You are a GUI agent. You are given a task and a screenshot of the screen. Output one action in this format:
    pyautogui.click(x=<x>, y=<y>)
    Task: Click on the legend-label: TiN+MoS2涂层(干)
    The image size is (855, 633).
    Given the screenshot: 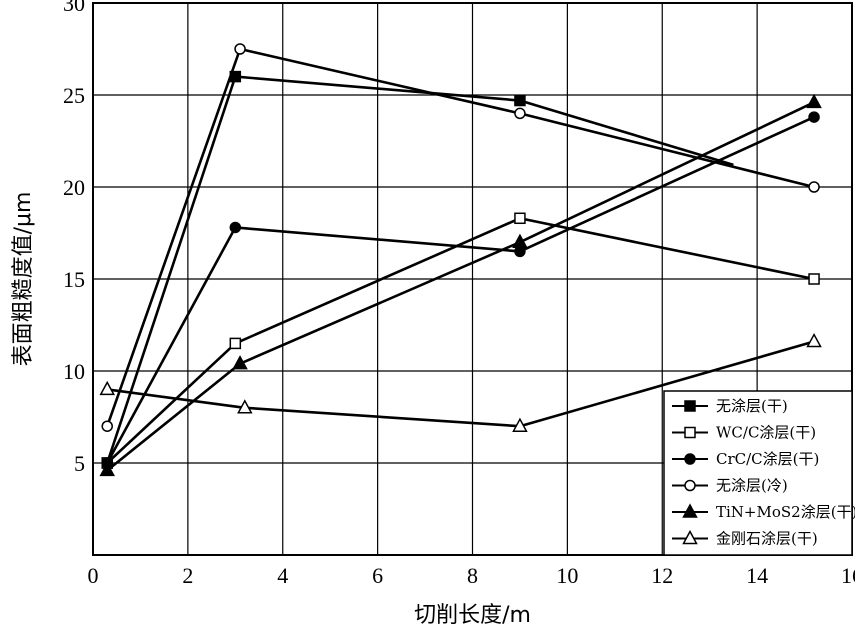 What is the action you would take?
    pyautogui.click(x=785, y=512)
    